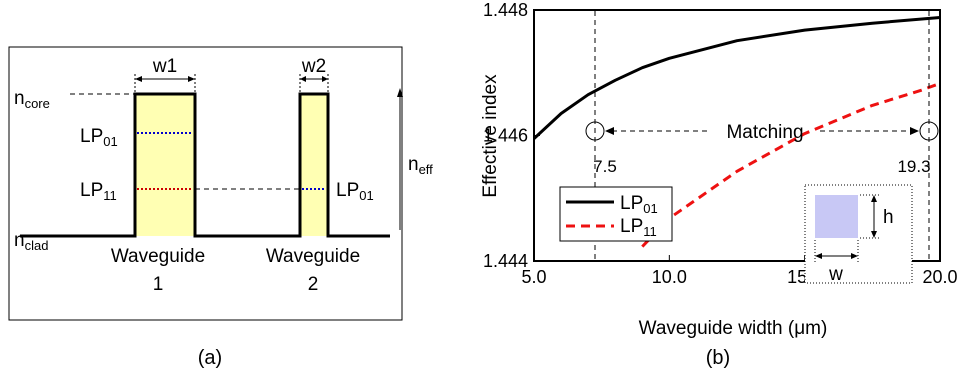 This screenshot has height=377, width=966. I want to click on panel-a-caption: (a), so click(210, 358).